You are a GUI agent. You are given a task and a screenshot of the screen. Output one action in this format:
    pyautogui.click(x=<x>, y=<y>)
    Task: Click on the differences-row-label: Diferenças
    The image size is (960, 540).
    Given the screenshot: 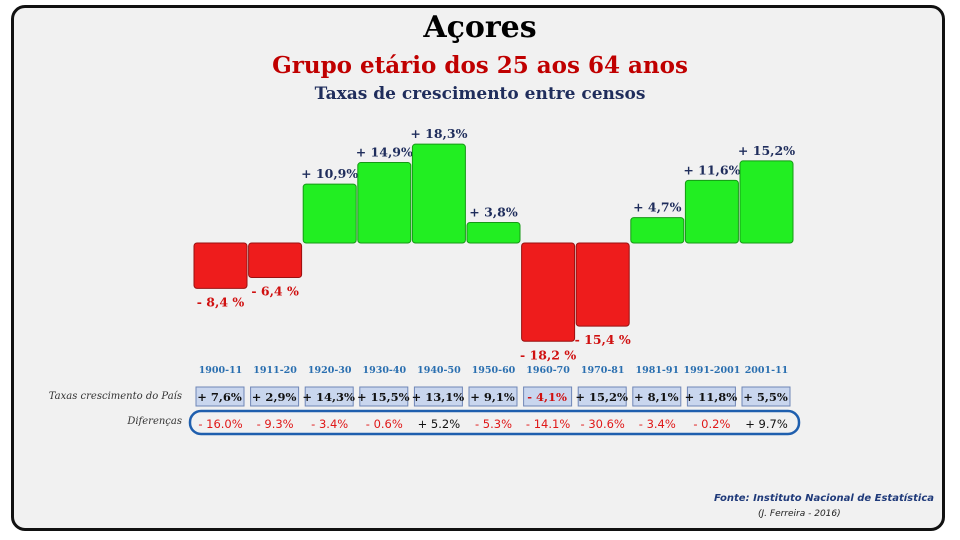 What is the action you would take?
    pyautogui.click(x=154, y=421)
    